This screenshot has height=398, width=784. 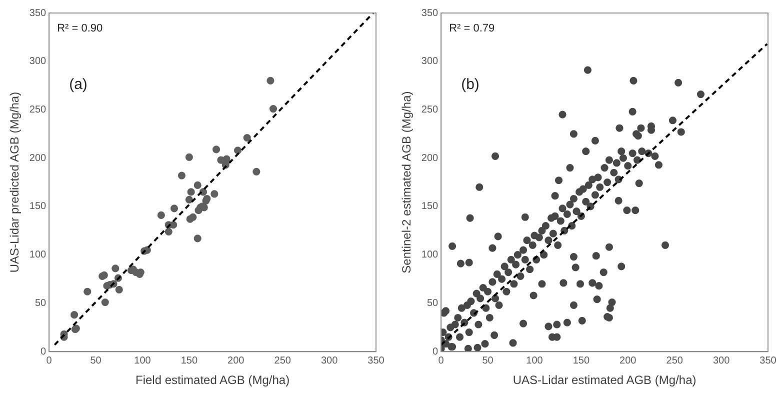 I want to click on annotation: (b), so click(x=470, y=84).